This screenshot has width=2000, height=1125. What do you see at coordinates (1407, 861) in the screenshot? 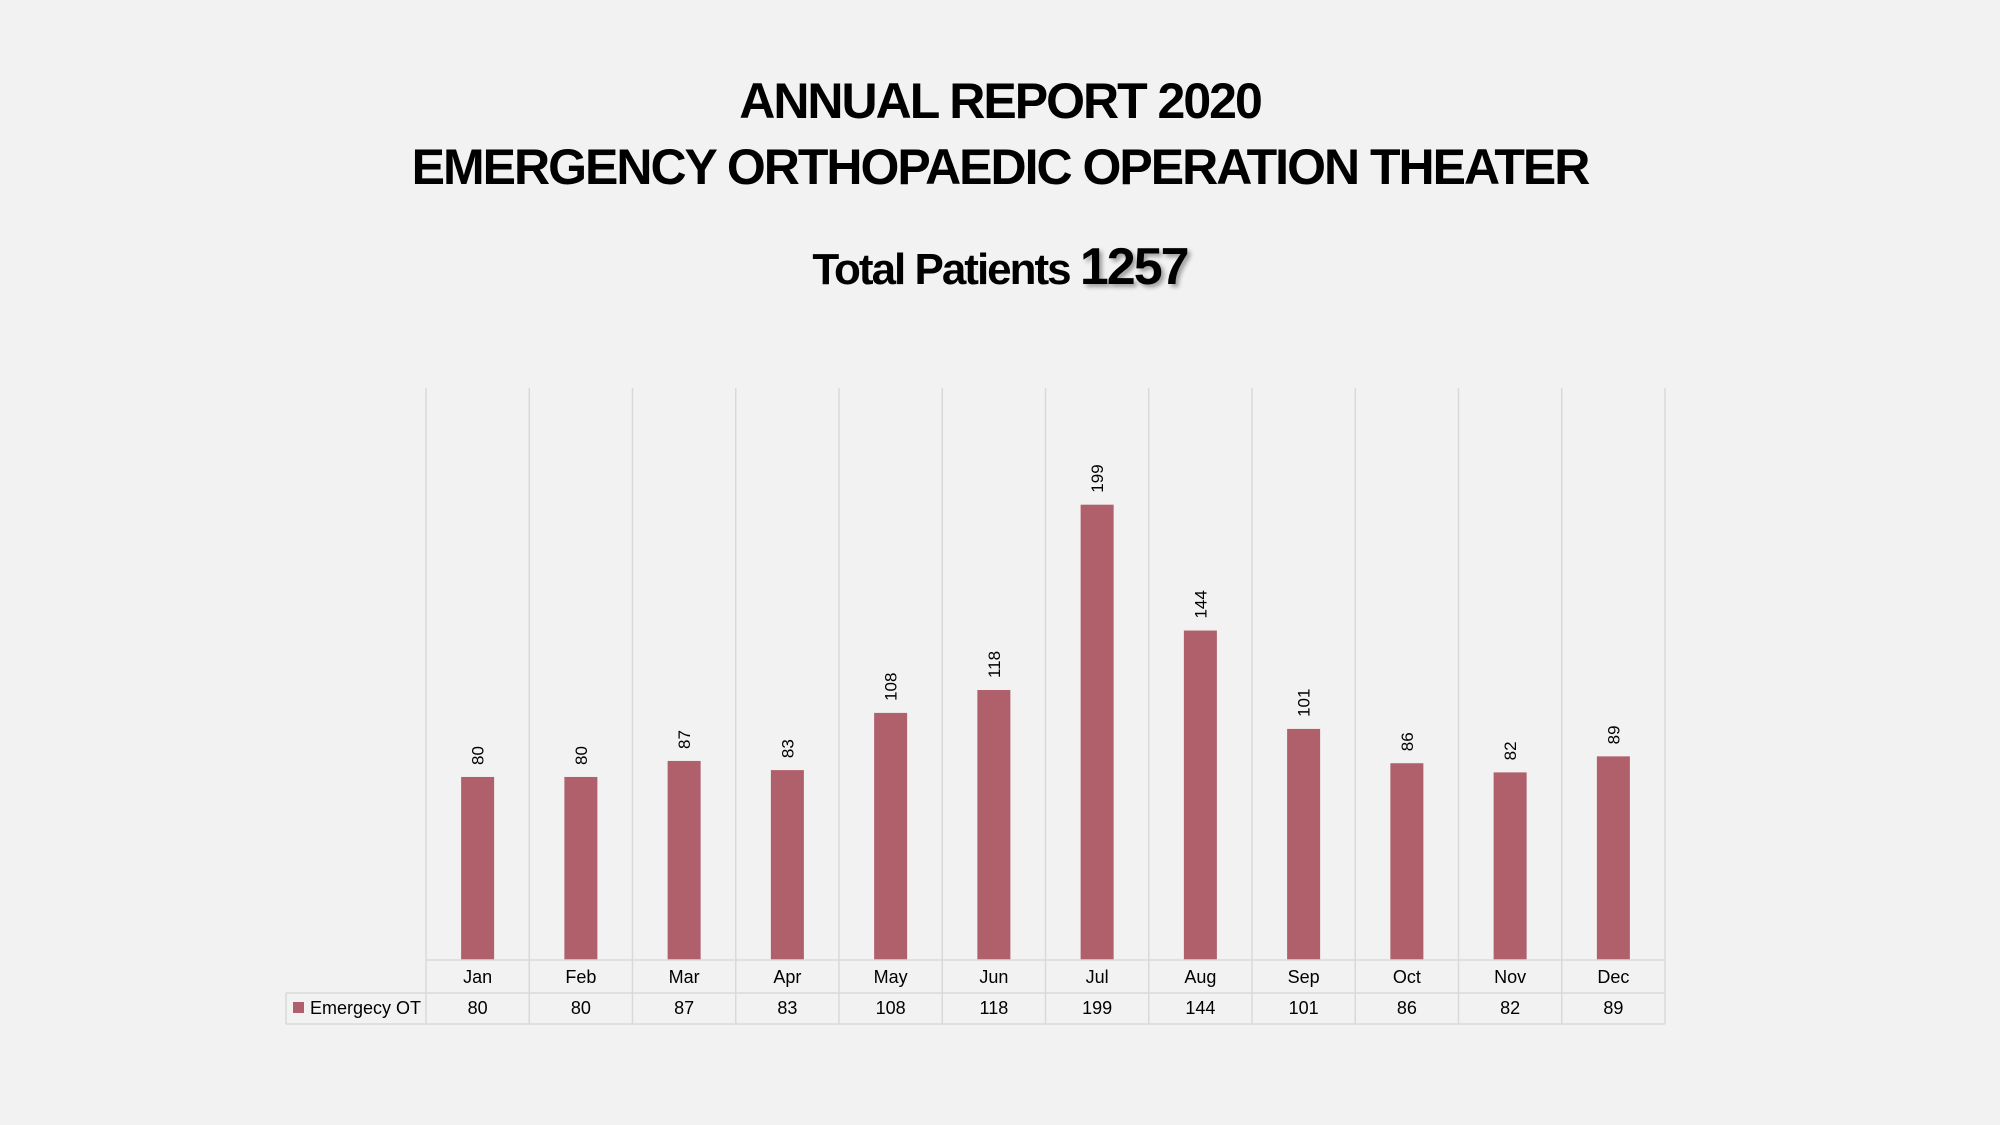
I see `bar-oct` at bounding box center [1407, 861].